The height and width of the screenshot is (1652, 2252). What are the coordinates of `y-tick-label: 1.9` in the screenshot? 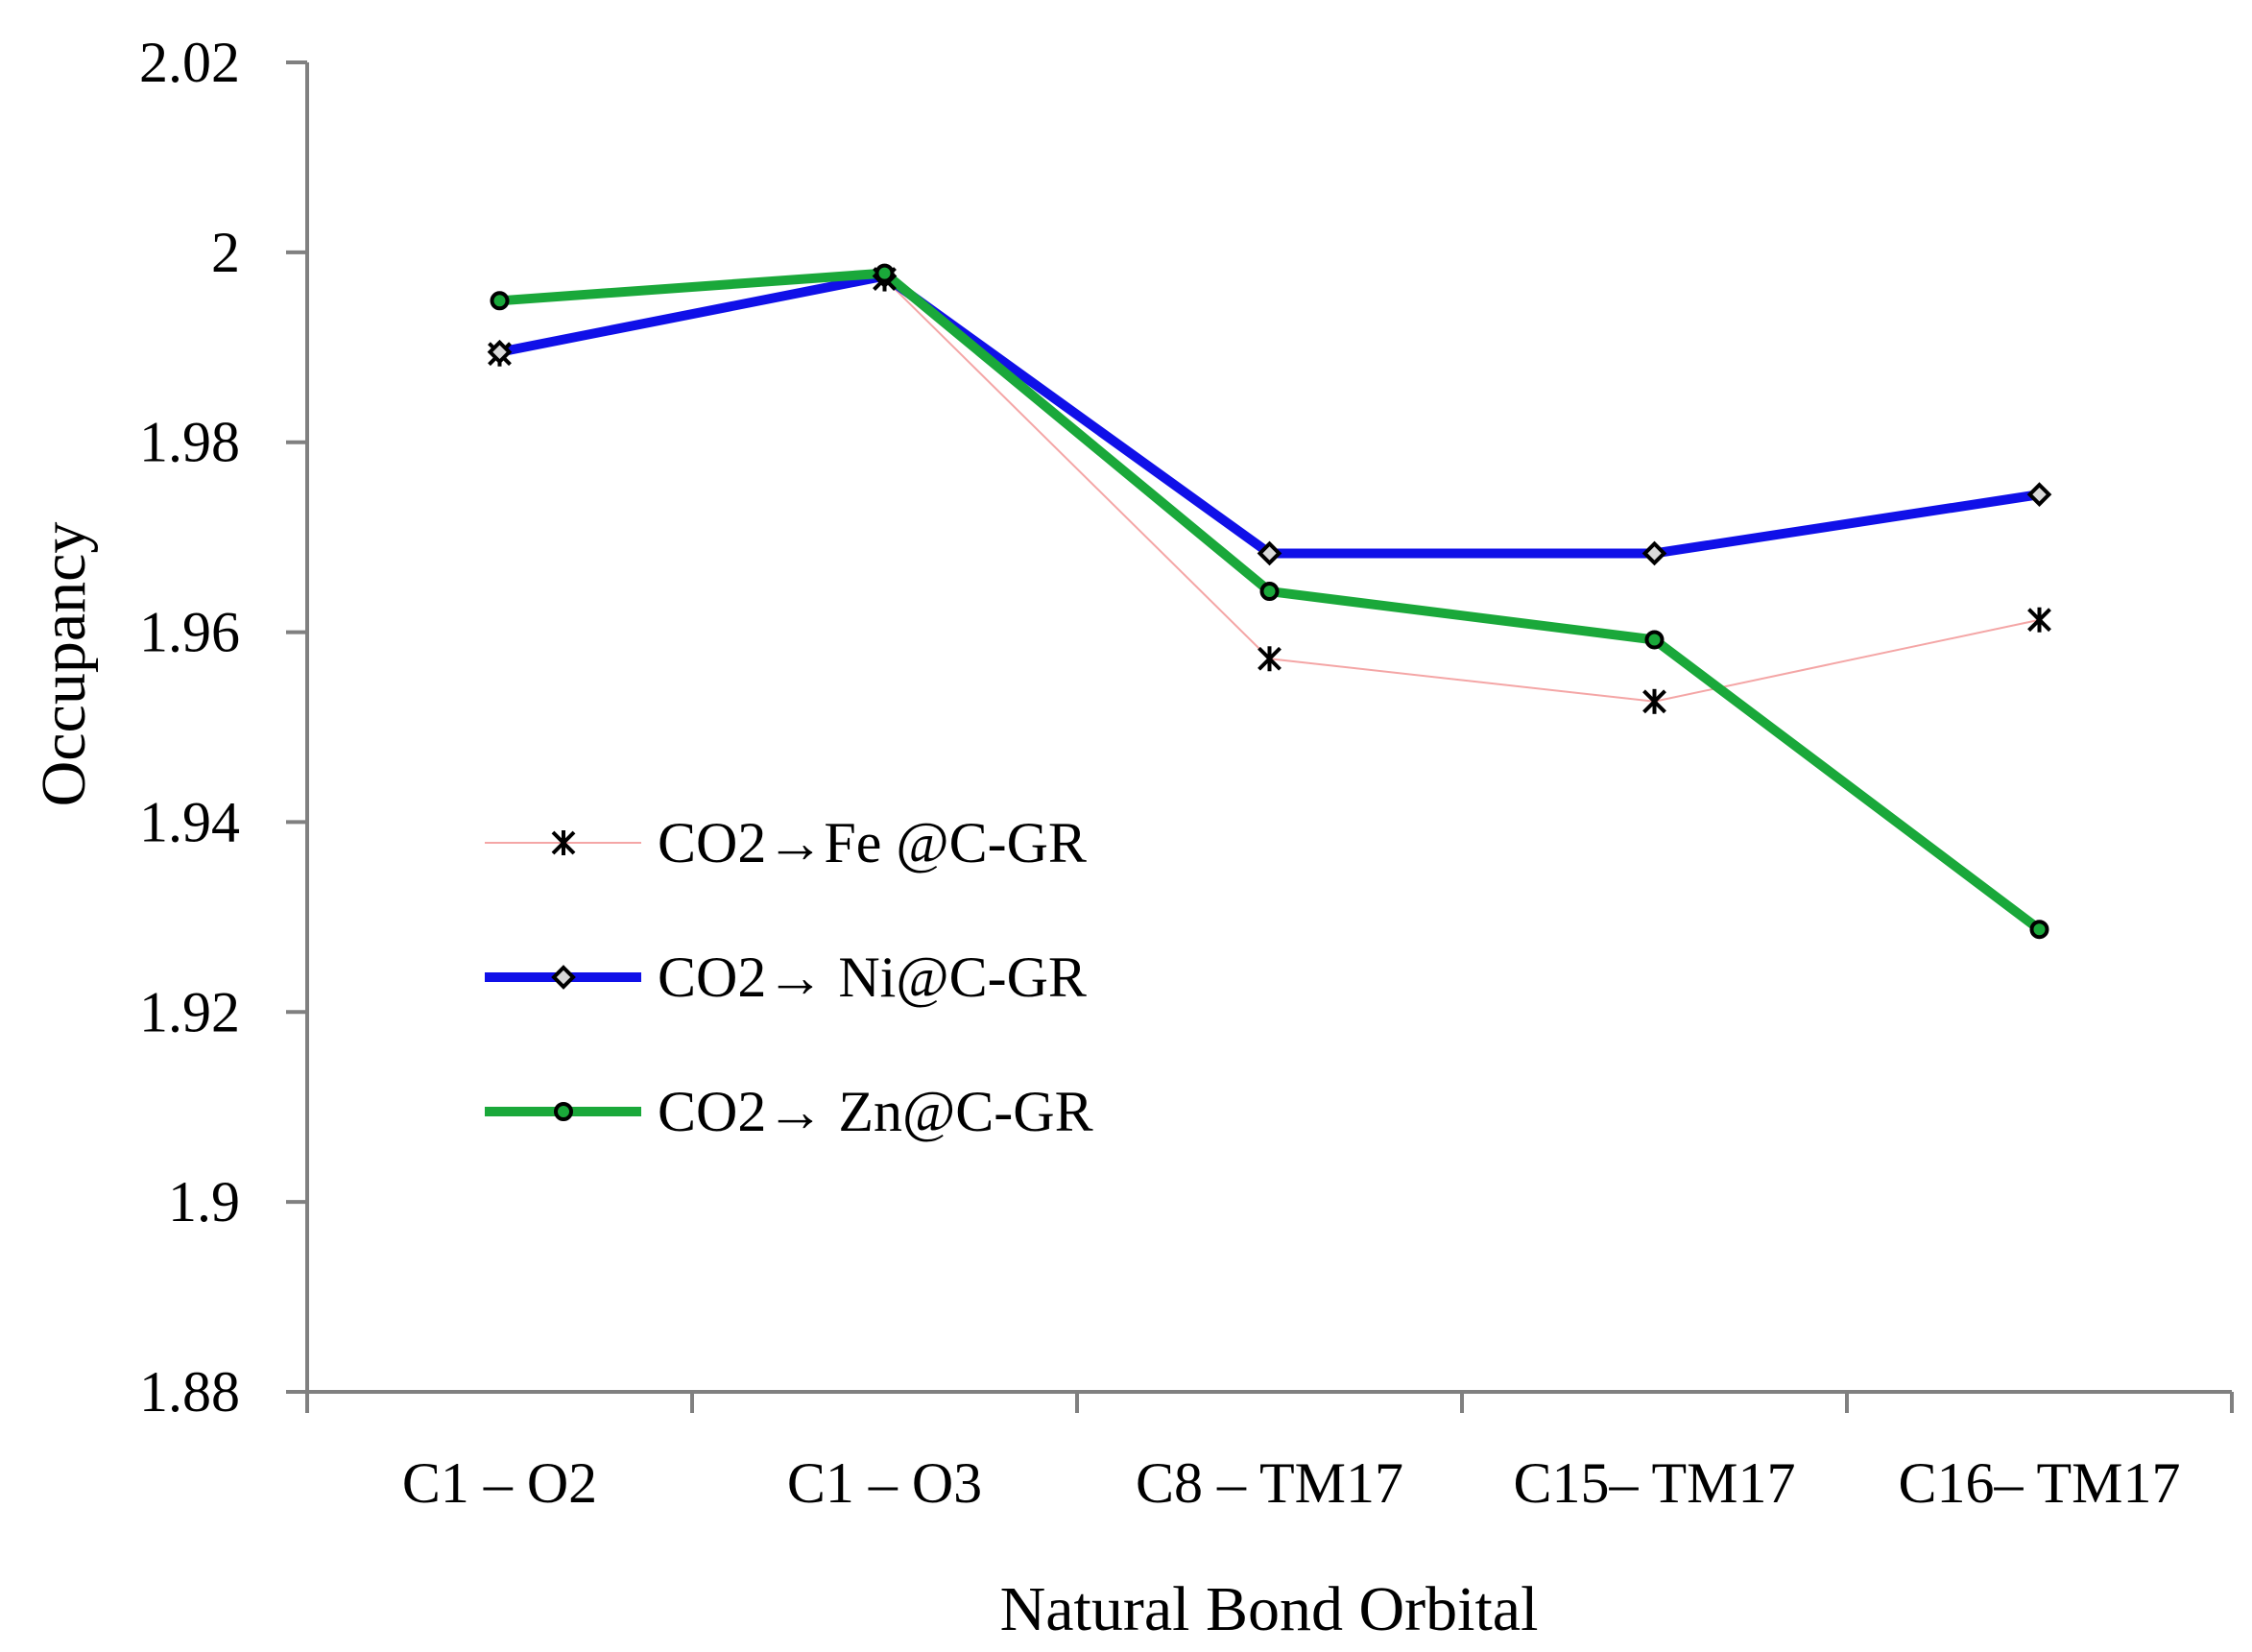 It's located at (204, 1201).